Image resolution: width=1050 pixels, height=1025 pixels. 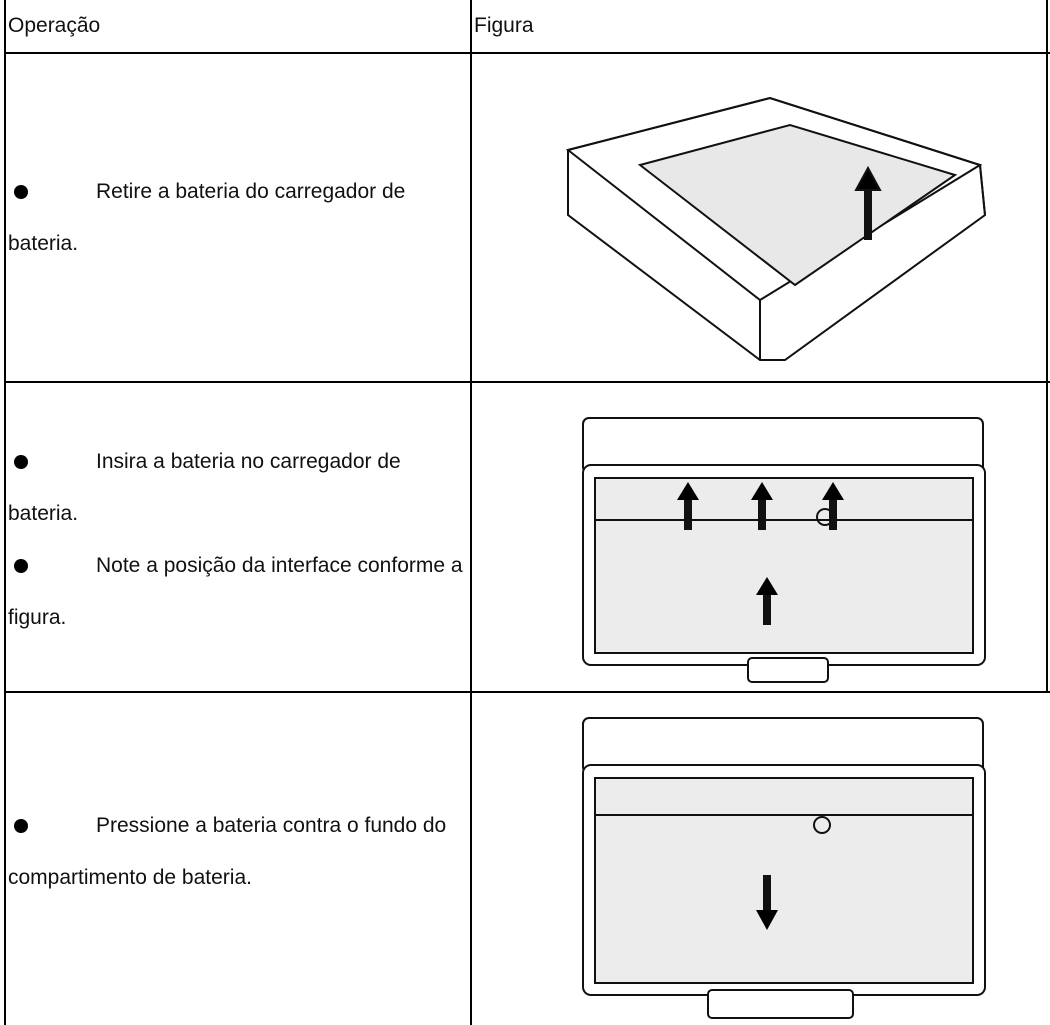 I want to click on figure-charger-press, so click(x=784, y=868).